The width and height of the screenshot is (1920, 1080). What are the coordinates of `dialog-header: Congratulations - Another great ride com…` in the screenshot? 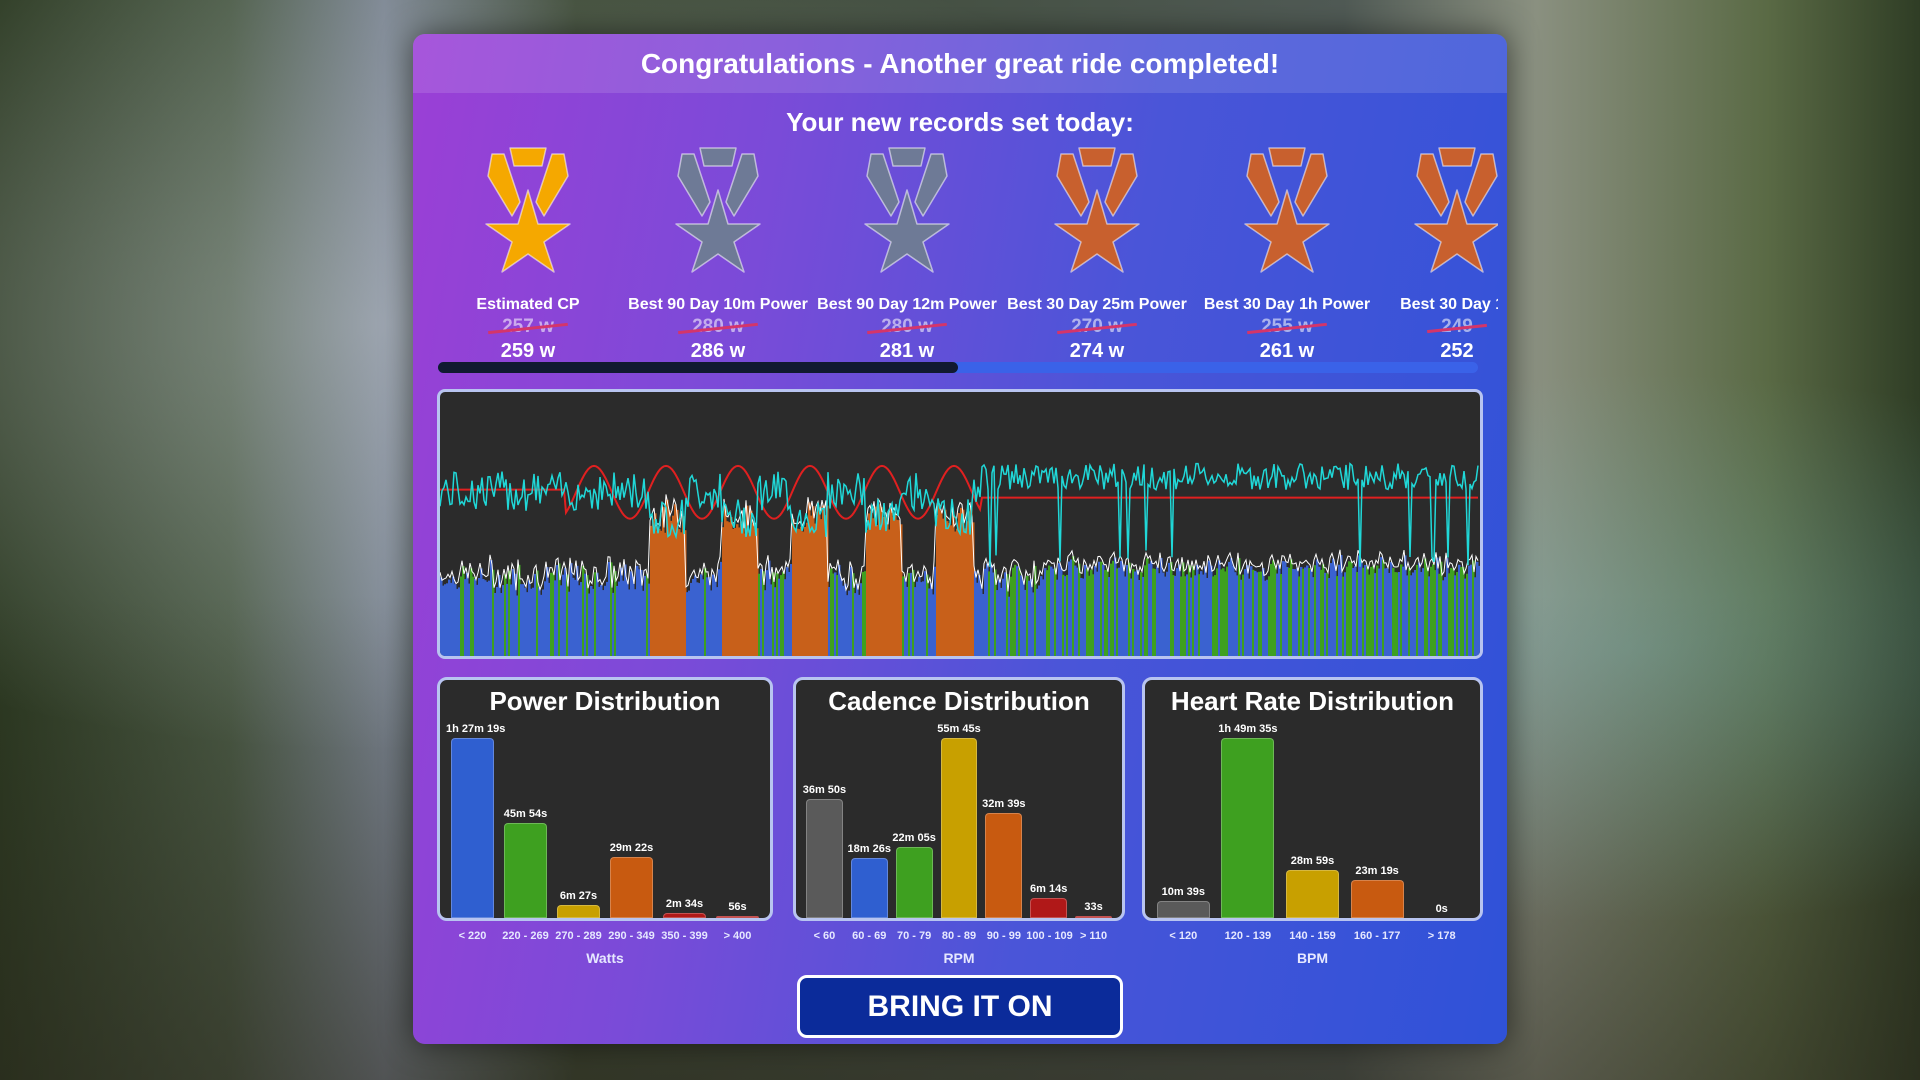 It's located at (960, 63).